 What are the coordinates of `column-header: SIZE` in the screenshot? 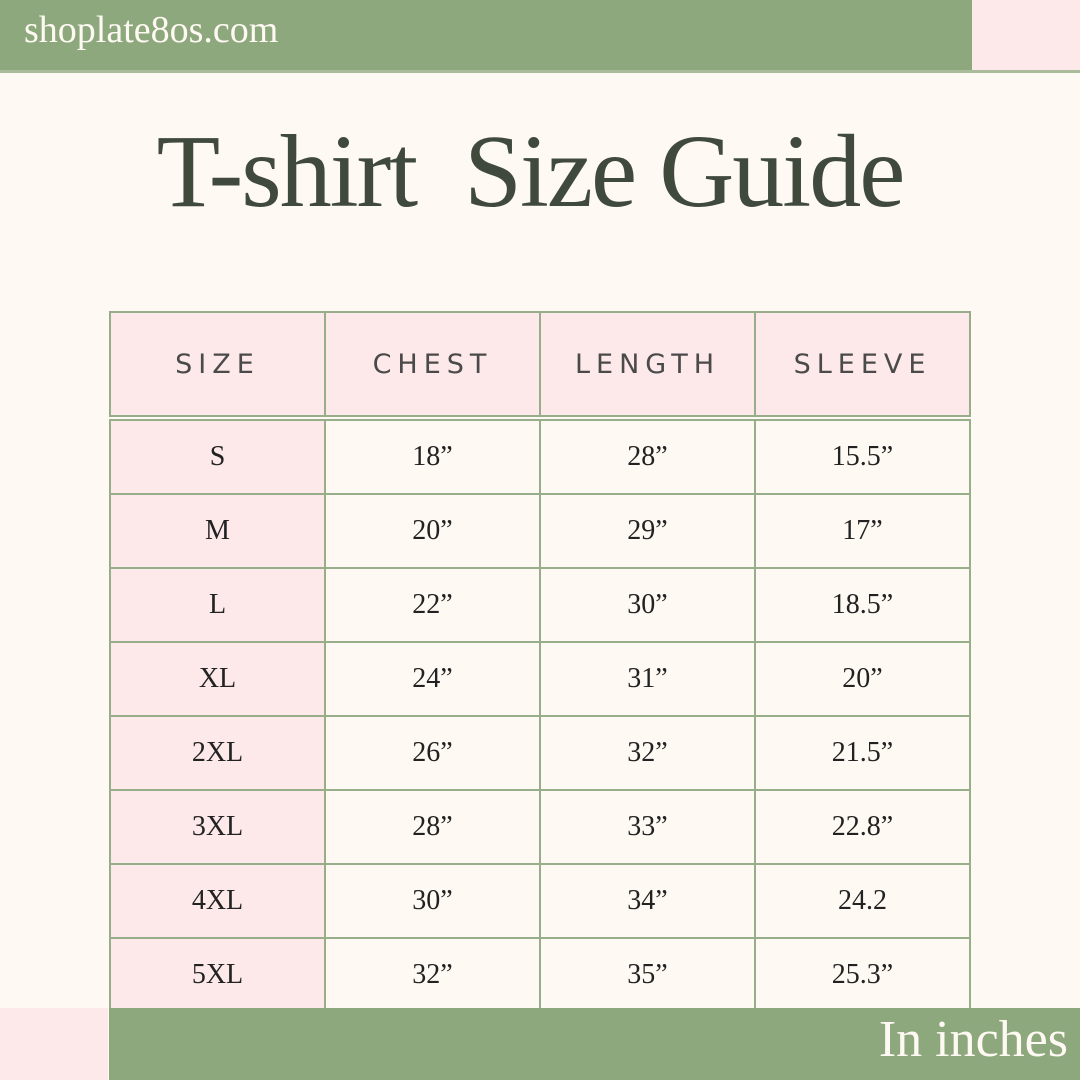 It's located at (217, 364).